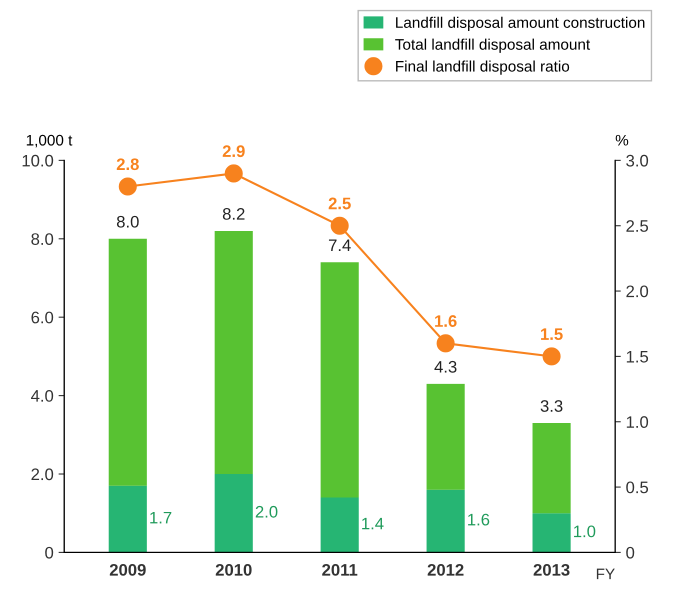 This screenshot has width=676, height=594. Describe the element at coordinates (551, 406) in the screenshot. I see `total-label: 3.3` at that location.